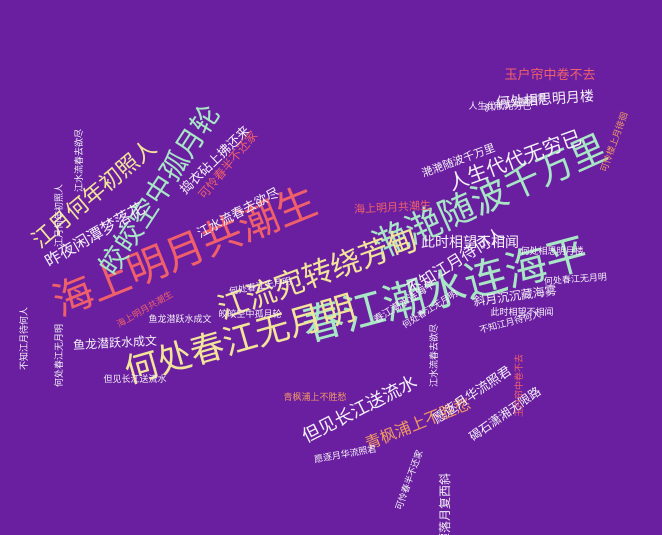 This screenshot has height=535, width=662. Describe the element at coordinates (59, 355) in the screenshot. I see `word-40: 何处春江无月明` at that location.